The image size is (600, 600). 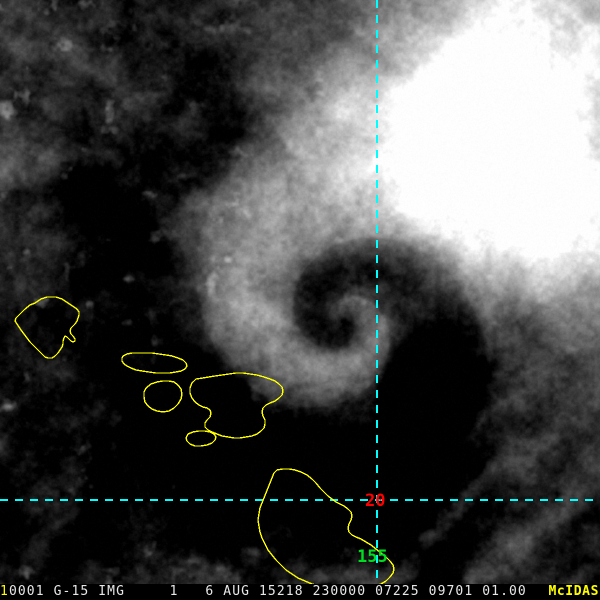 What do you see at coordinates (4, 591) in the screenshot?
I see `frame-number: 1` at bounding box center [4, 591].